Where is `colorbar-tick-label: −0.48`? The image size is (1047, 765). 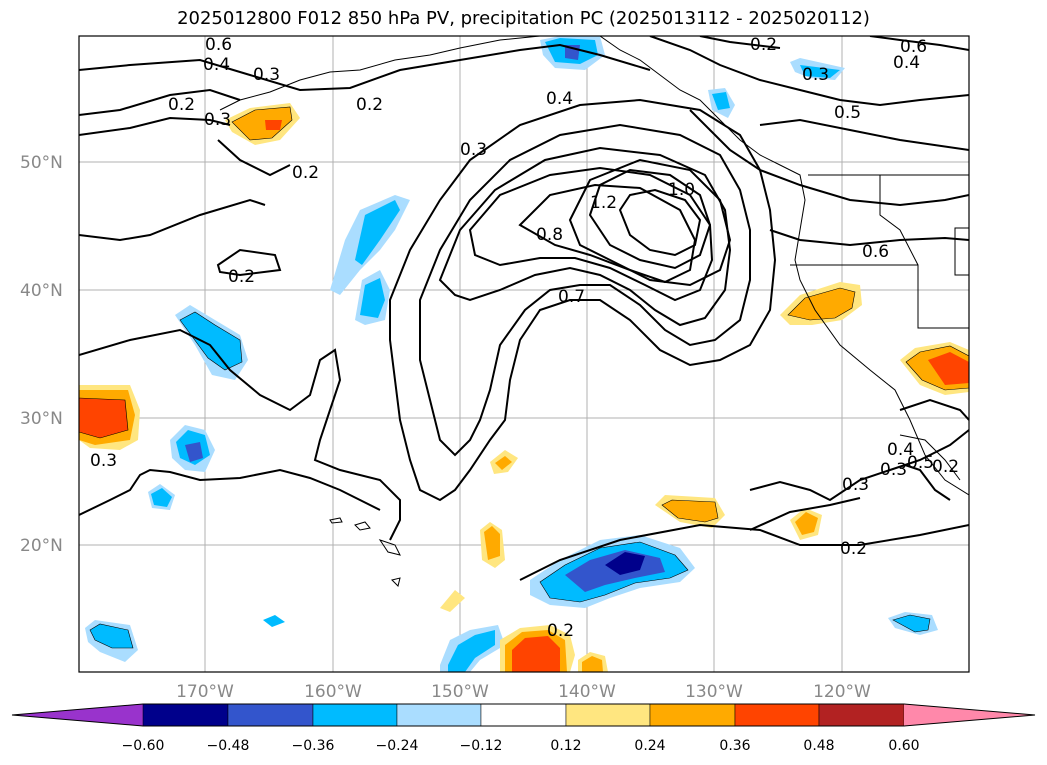
colorbar-tick-label: −0.48 is located at coordinates (228, 746).